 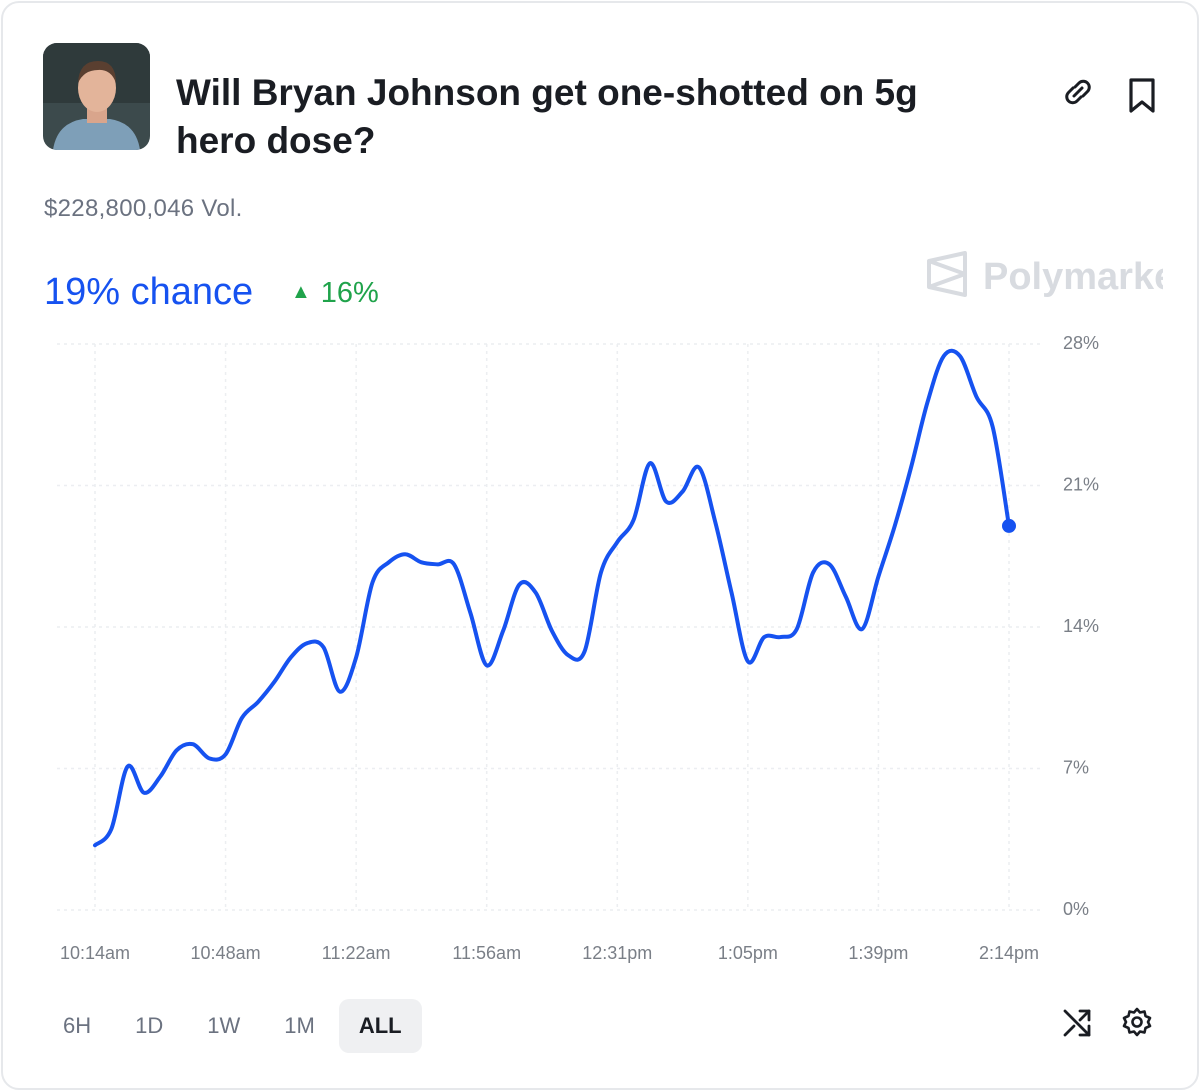 I want to click on timeframe-button: 1D, so click(x=149, y=1025).